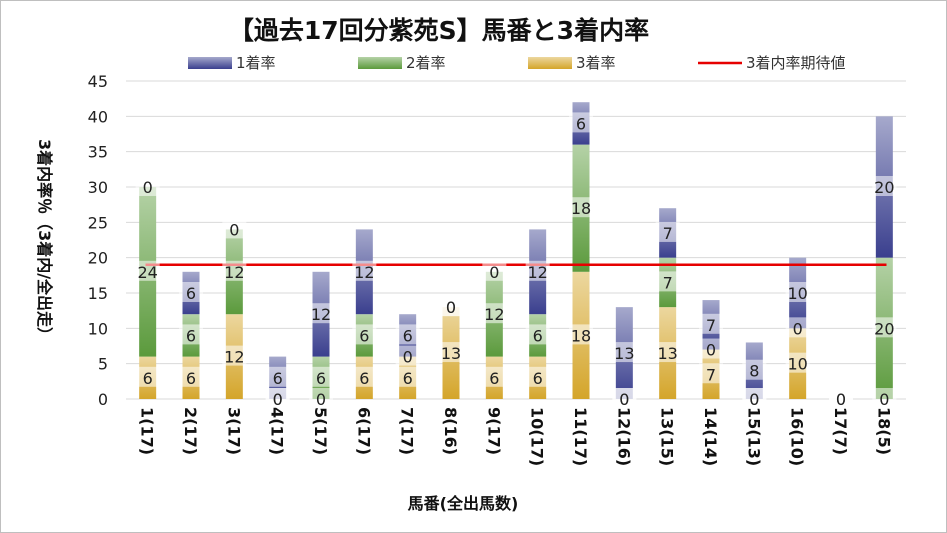 The height and width of the screenshot is (533, 947). Describe the element at coordinates (426, 63) in the screenshot. I see `legend-label: 2着率` at that location.